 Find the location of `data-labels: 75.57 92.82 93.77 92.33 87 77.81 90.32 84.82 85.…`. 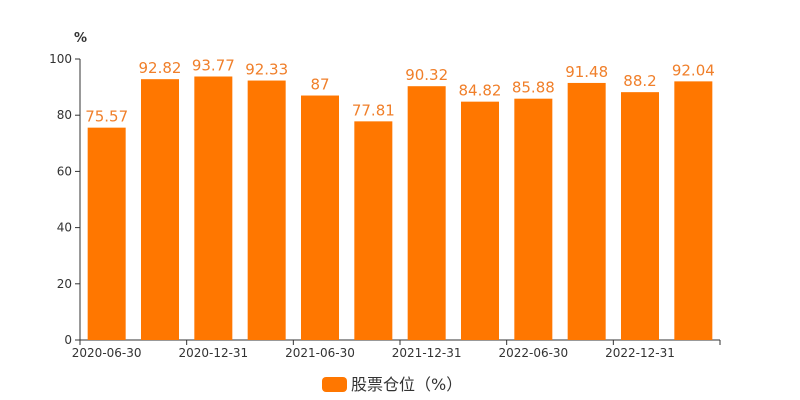

data-labels: 75.57 92.82 93.77 92.33 87 77.81 90.32 84.82 85.… is located at coordinates (400, 91).